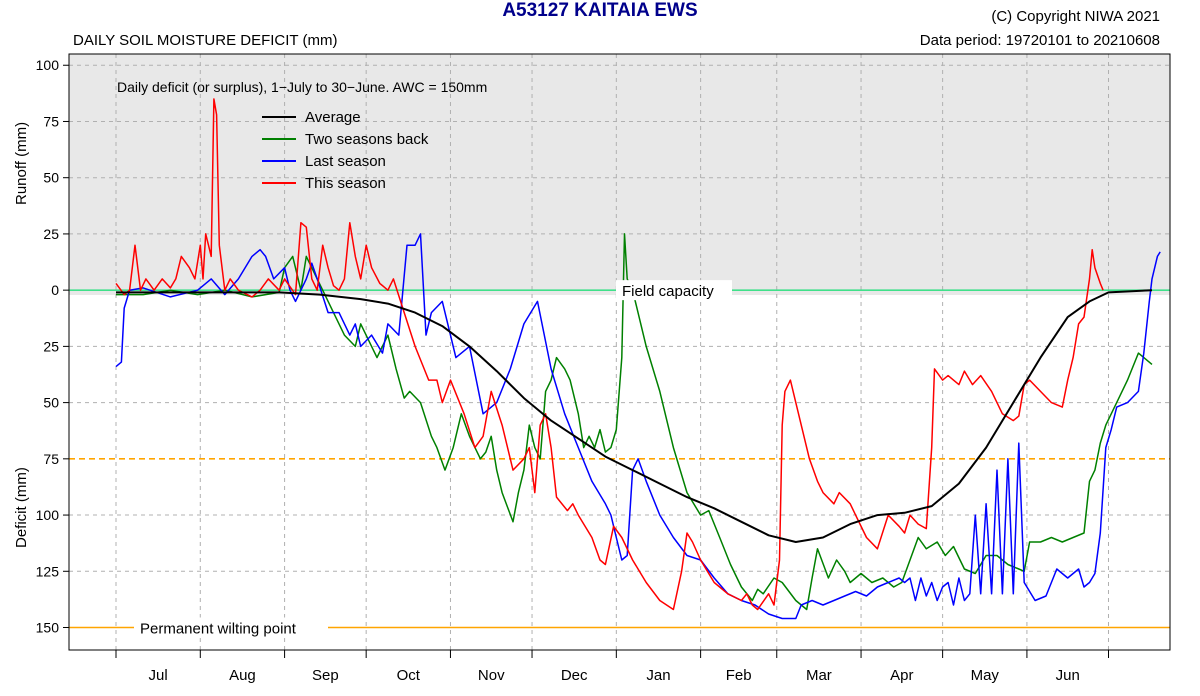 This screenshot has width=1200, height=696. I want to click on reference-label: Permanent wilting point, so click(218, 629).